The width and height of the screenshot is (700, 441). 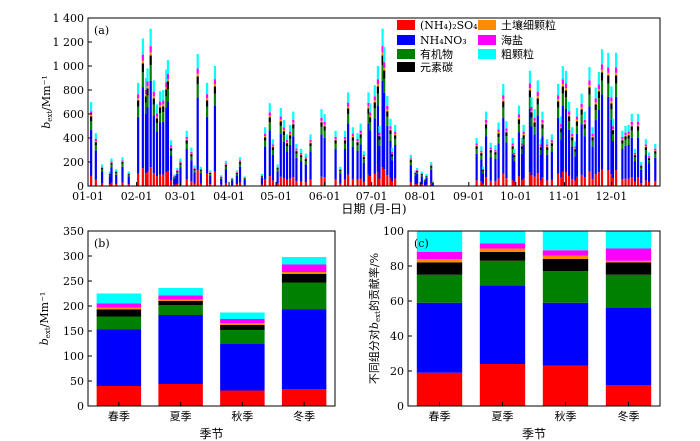 I want to click on panel-label-b: (b), so click(x=102, y=243).